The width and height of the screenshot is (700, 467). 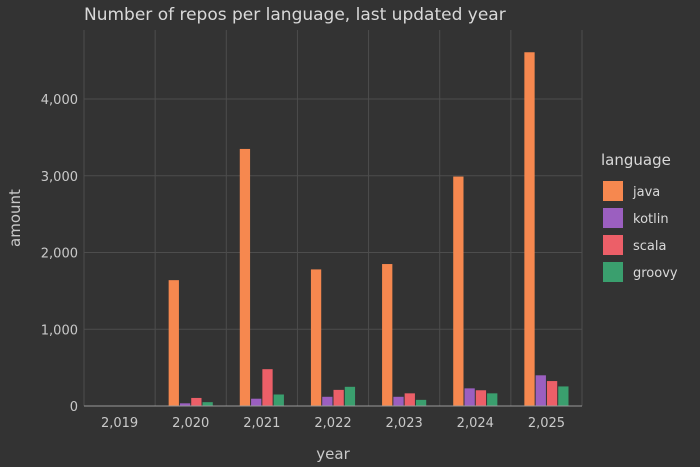 What do you see at coordinates (59, 330) in the screenshot?
I see `y-tick-label: 1,000` at bounding box center [59, 330].